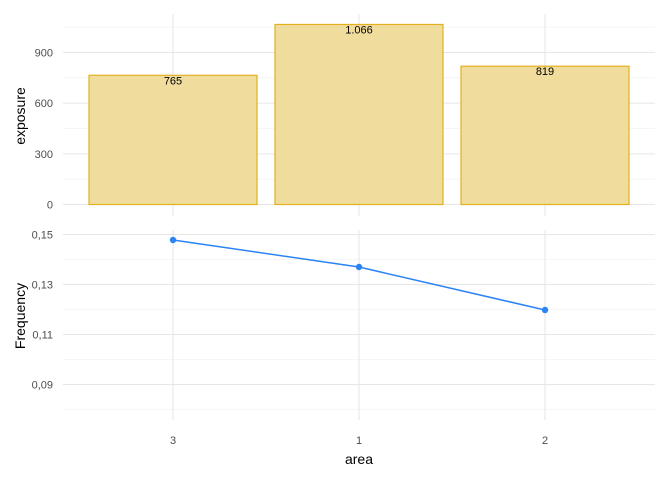 This screenshot has width=672, height=480. What do you see at coordinates (359, 275) in the screenshot?
I see `frequency-line-series` at bounding box center [359, 275].